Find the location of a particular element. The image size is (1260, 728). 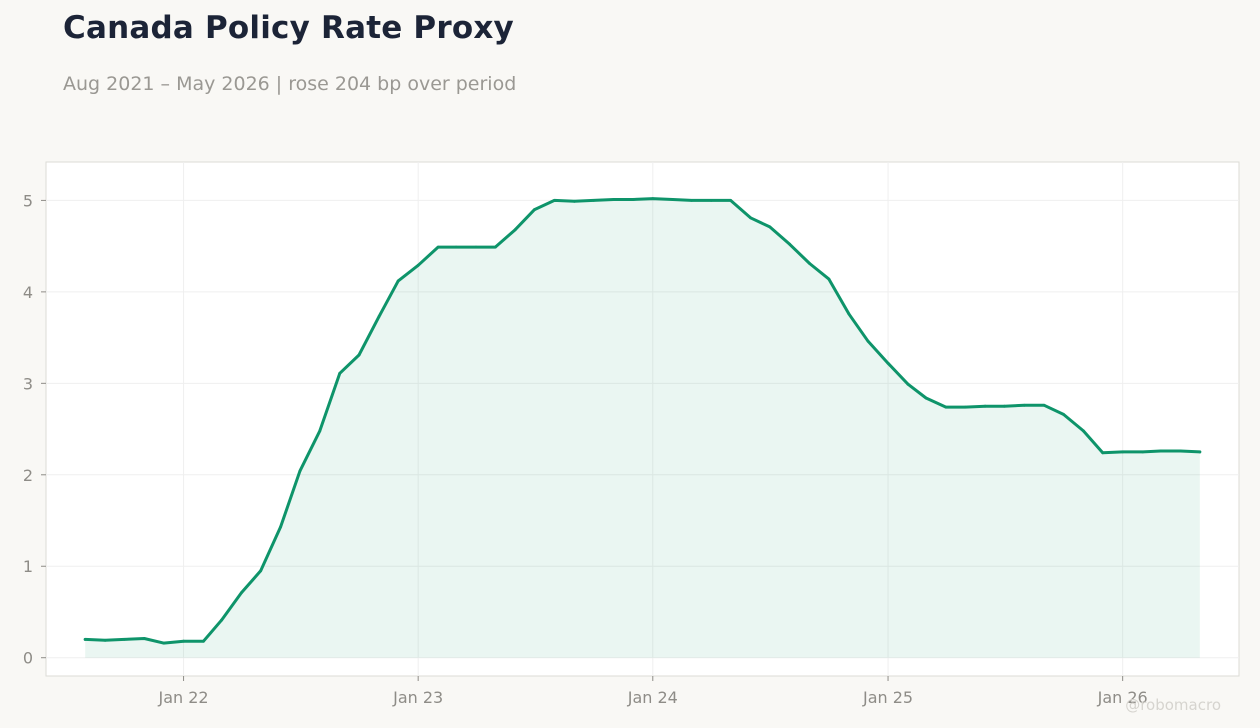

chart-title: Canada Policy Rate Proxy is located at coordinates (288, 28).